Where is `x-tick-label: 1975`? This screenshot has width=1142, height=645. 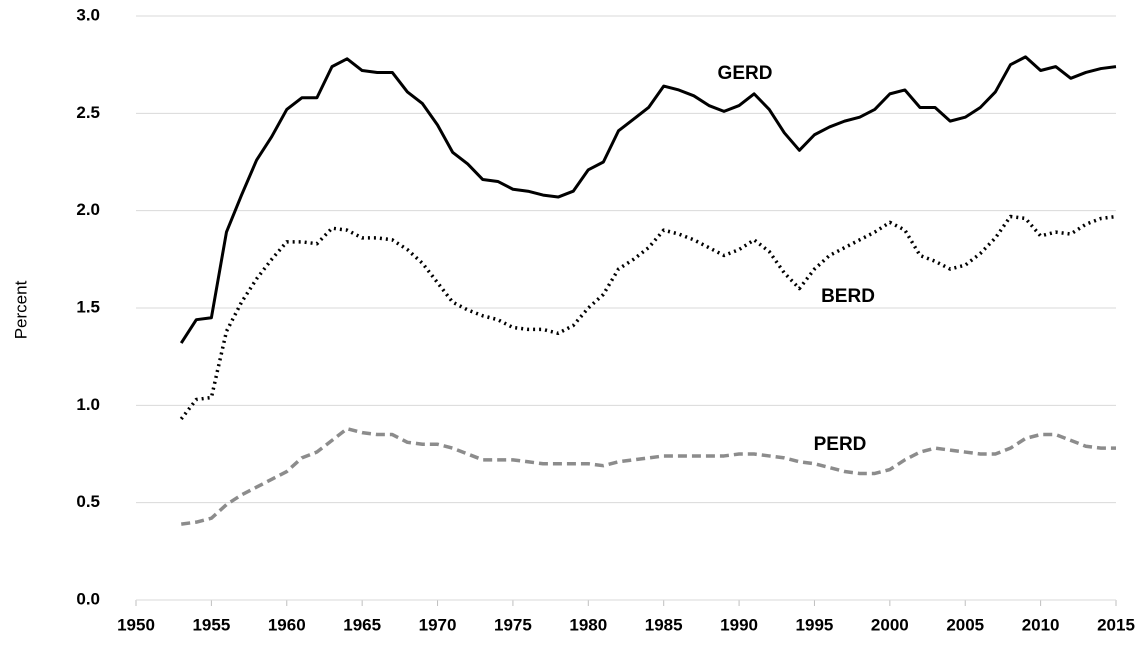
x-tick-label: 1975 is located at coordinates (513, 624).